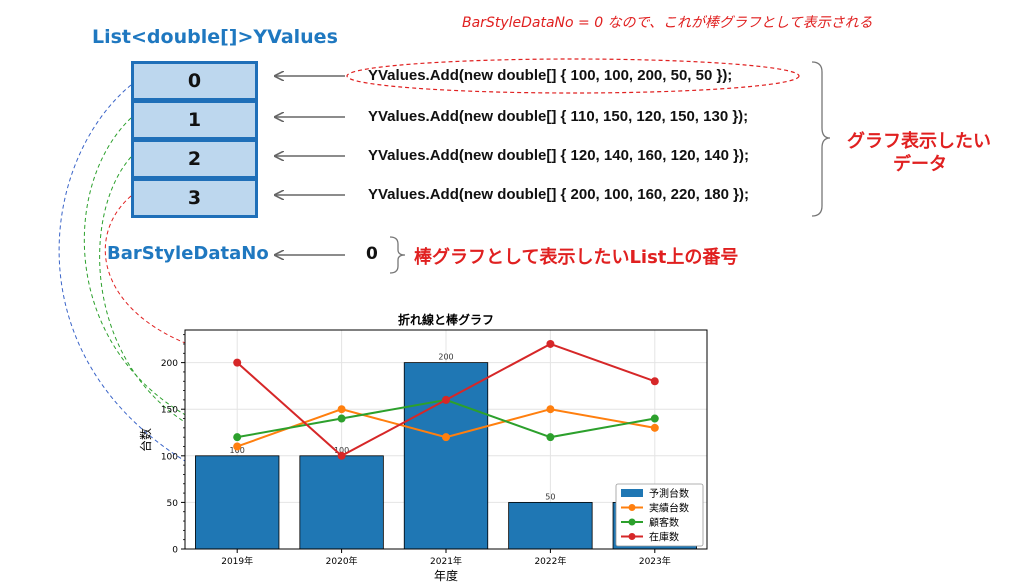 This screenshot has width=1024, height=586. What do you see at coordinates (175, 551) in the screenshot?
I see `y-tick-label: 0` at bounding box center [175, 551].